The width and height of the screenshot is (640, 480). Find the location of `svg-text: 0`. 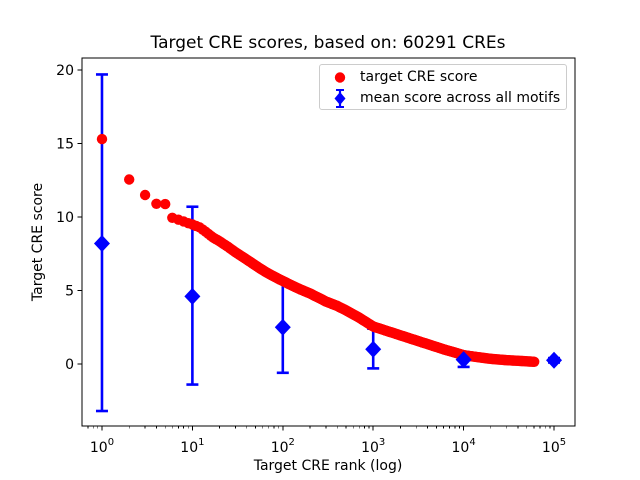

svg-text: 0 is located at coordinates (69, 365).